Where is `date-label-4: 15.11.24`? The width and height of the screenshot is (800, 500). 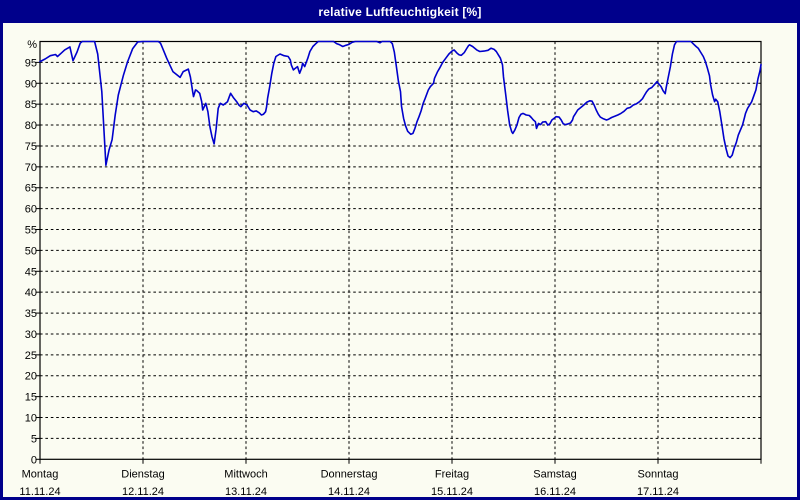 date-label-4: 15.11.24 is located at coordinates (452, 492).